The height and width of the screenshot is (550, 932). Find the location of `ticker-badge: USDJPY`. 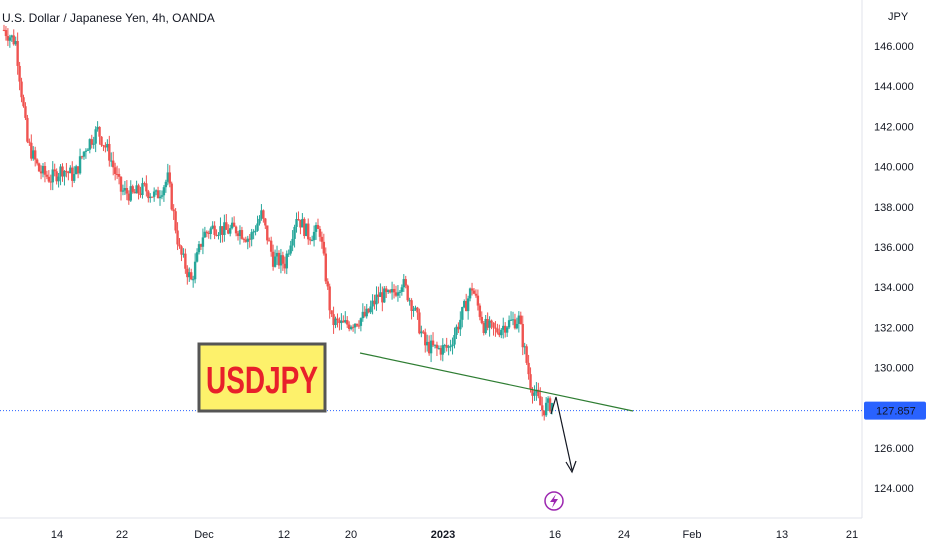

ticker-badge: USDJPY is located at coordinates (262, 377).